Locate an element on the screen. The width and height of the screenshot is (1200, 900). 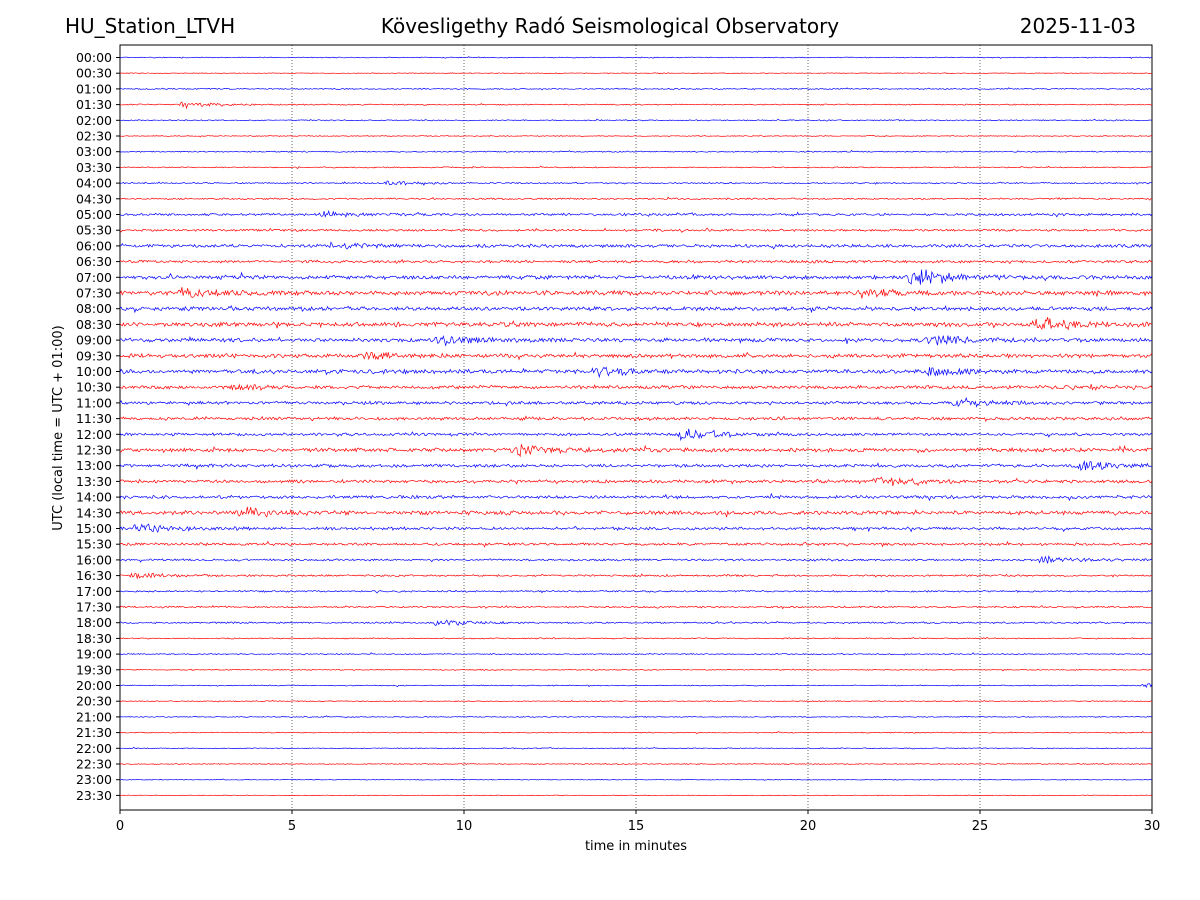
x-tick-label: 15 is located at coordinates (636, 826).